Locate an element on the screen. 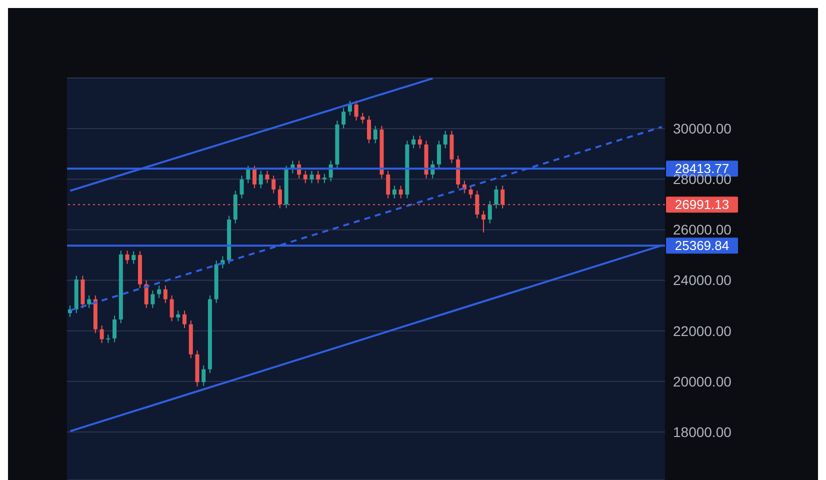 The height and width of the screenshot is (480, 826). ref-line-label: 26991.13 is located at coordinates (702, 204).